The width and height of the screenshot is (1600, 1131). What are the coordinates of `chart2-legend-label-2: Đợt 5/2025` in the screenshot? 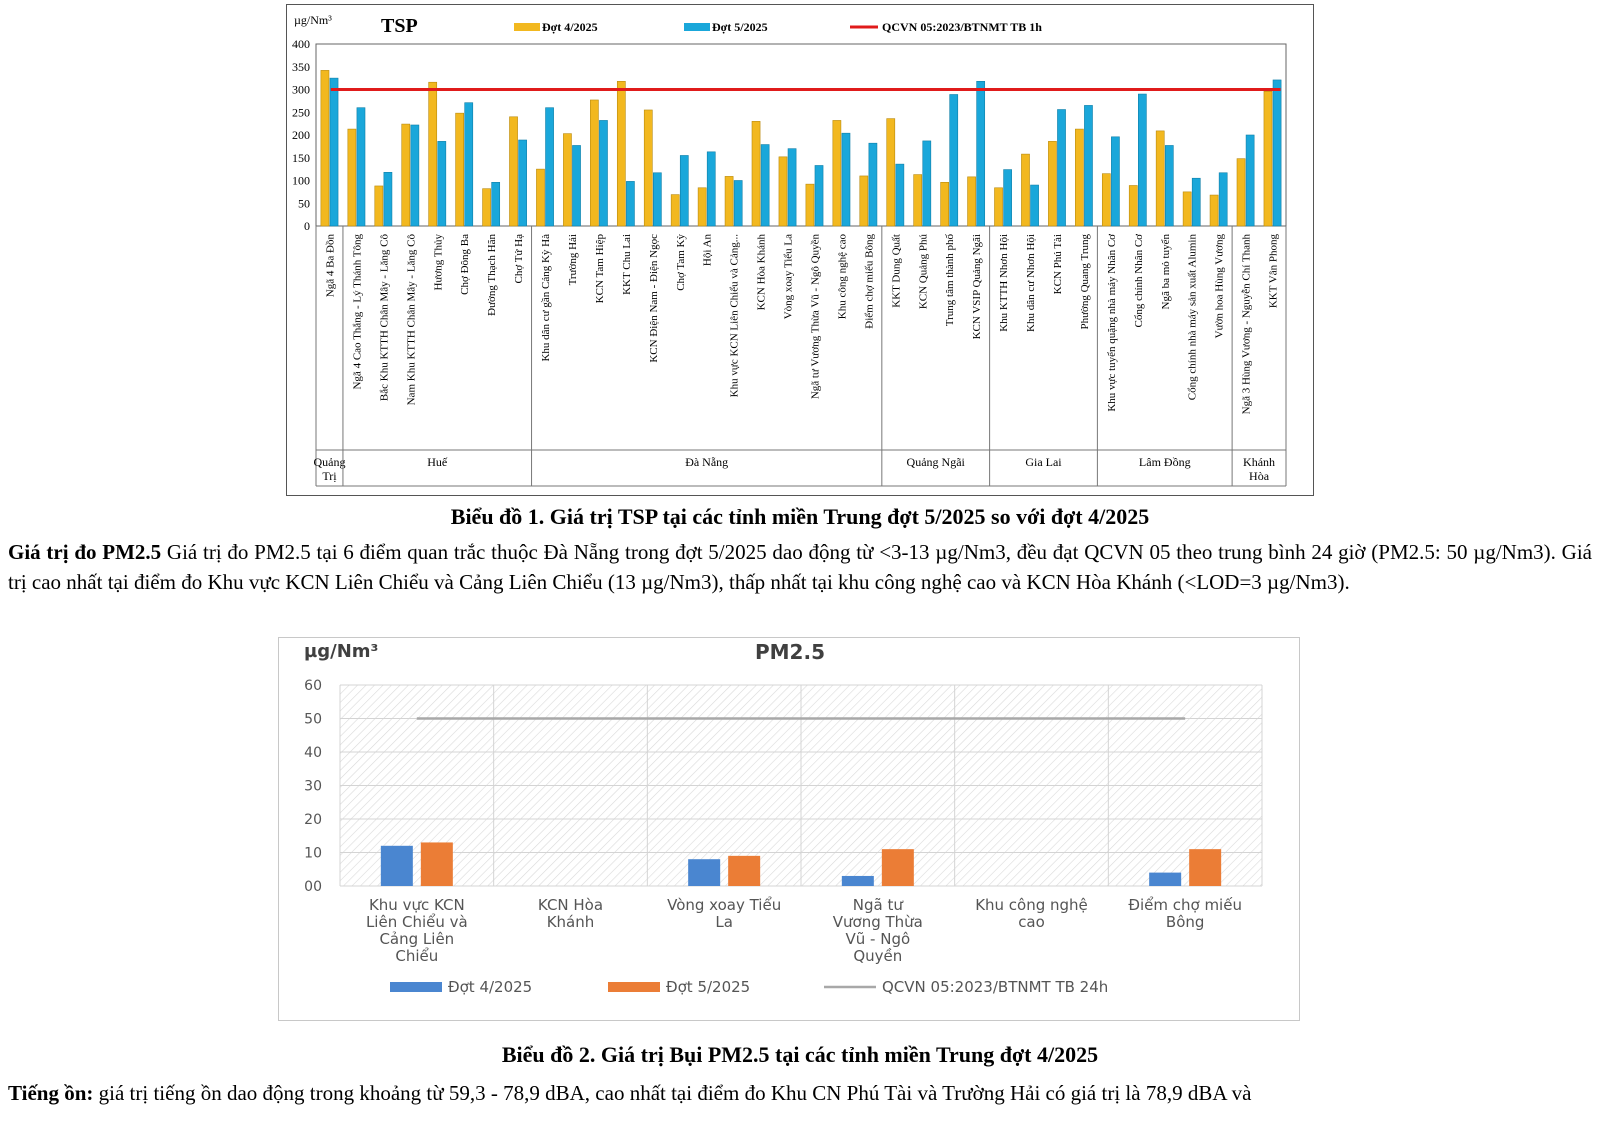 It's located at (708, 987).